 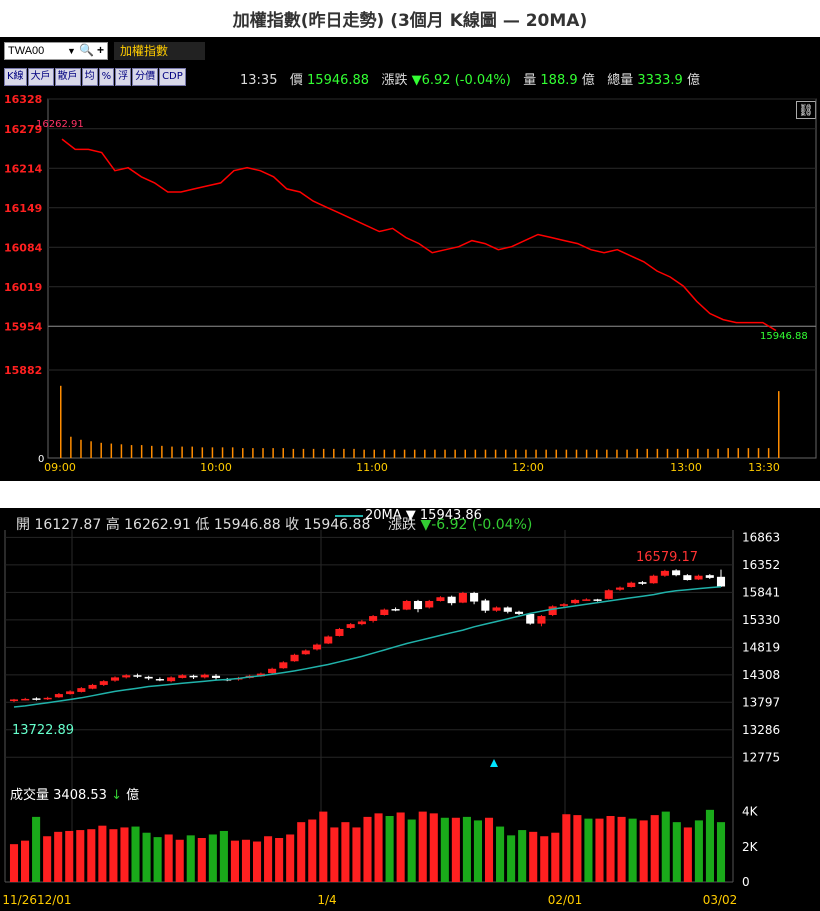 I want to click on ma-legend-text: 20MA ▼ 15943.86, so click(x=423, y=515).